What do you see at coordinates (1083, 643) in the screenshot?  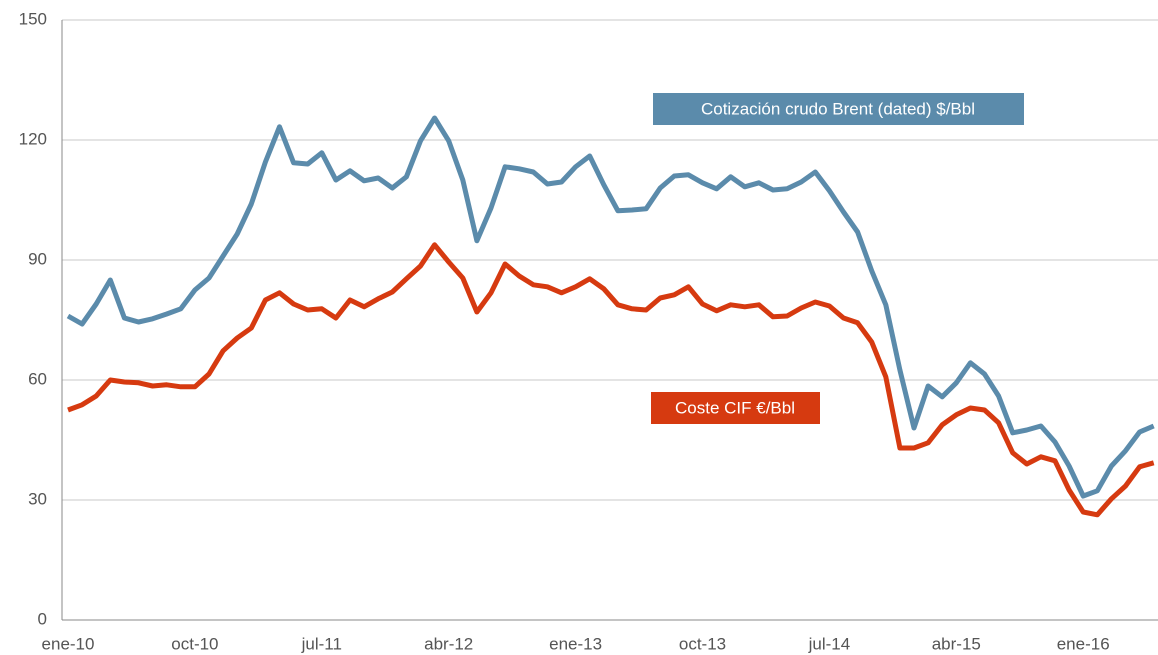 I see `x-tick-label: ene-16` at bounding box center [1083, 643].